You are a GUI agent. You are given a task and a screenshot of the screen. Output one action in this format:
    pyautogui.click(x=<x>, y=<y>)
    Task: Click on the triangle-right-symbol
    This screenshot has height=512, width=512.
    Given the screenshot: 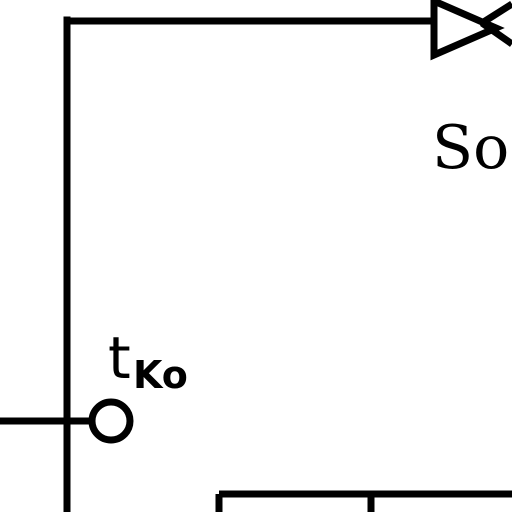 What is the action you would take?
    pyautogui.click(x=467, y=30)
    